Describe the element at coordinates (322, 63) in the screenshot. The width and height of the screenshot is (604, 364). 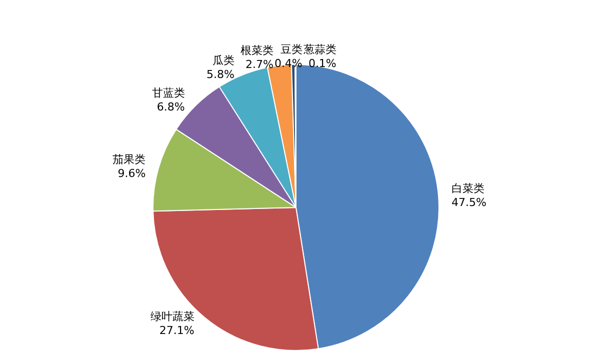
I see `data-label: 0.1%` at that location.